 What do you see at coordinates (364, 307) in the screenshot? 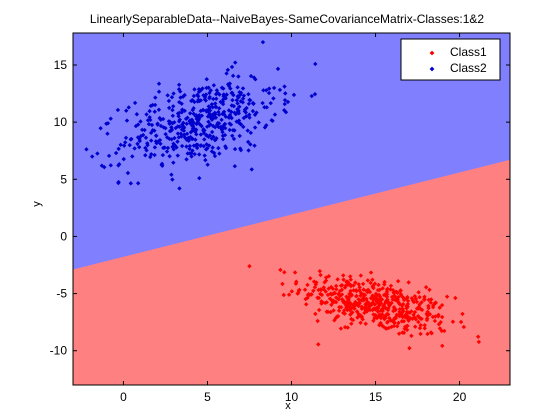
I see `class1-points` at bounding box center [364, 307].